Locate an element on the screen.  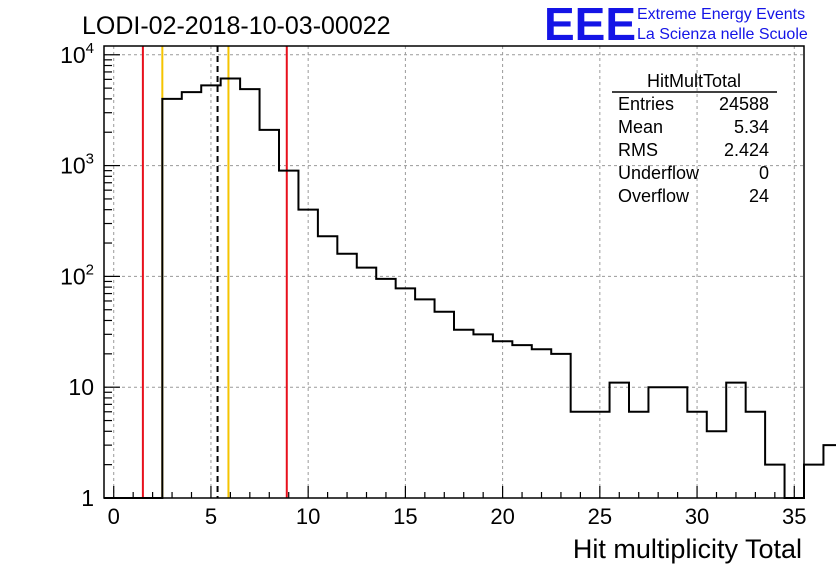
stats-value: 2.424 is located at coordinates (746, 150).